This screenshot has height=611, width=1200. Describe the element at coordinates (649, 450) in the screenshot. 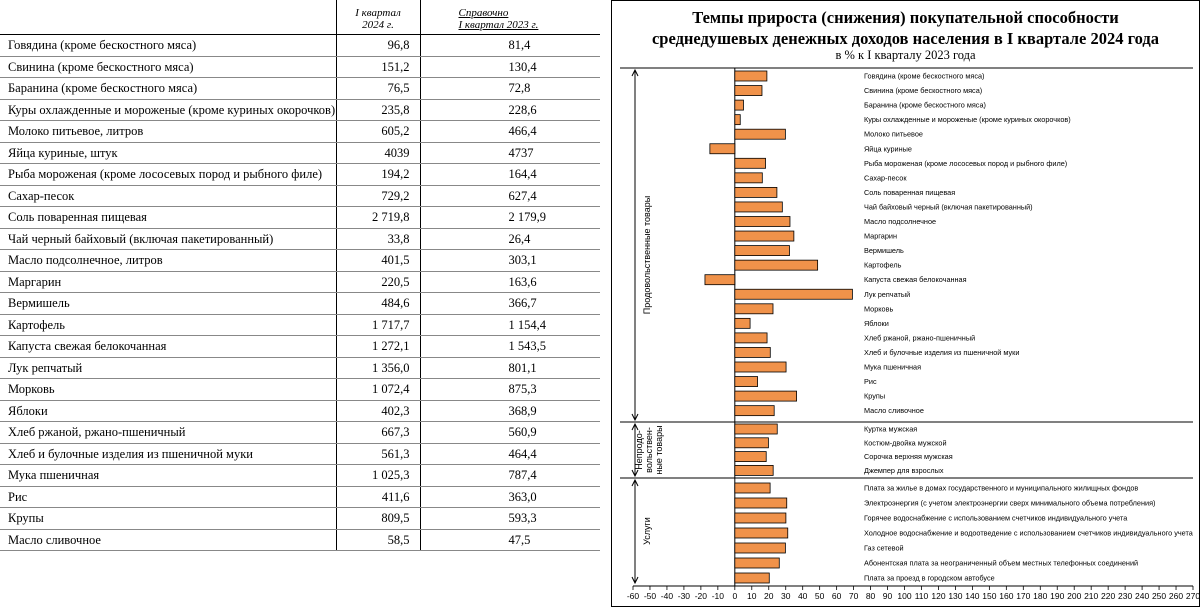

I see `group-label-nonfood: вольствен-` at that location.